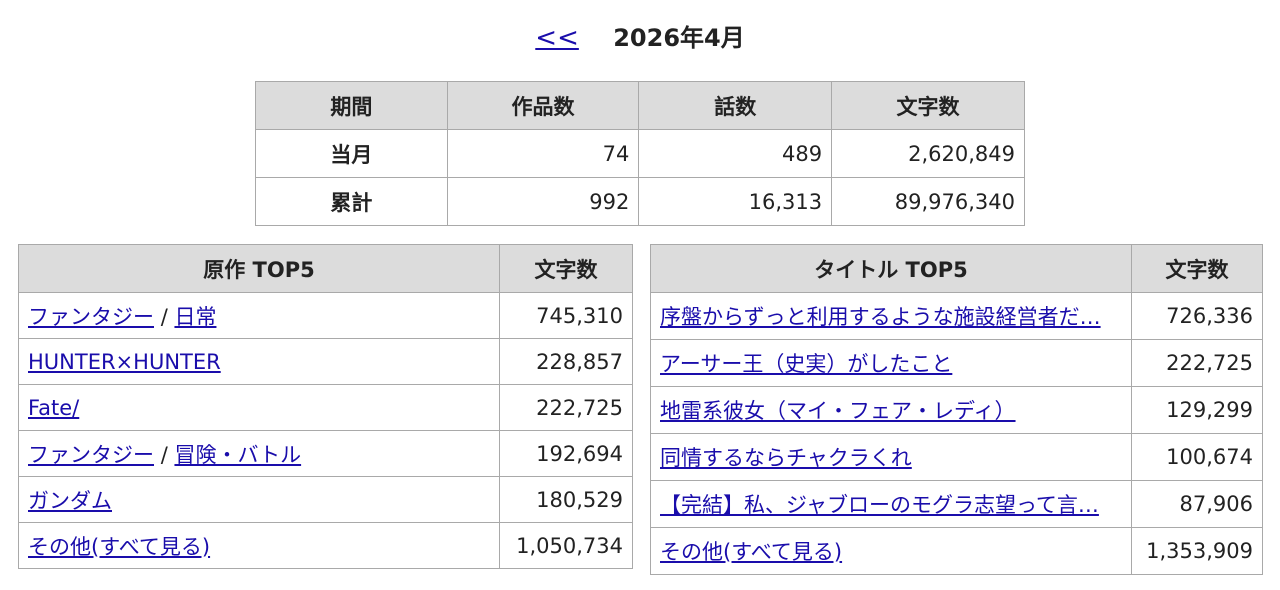  Describe the element at coordinates (891, 268) in the screenshot. I see `header-title-top5: タイトル TOP5` at that location.